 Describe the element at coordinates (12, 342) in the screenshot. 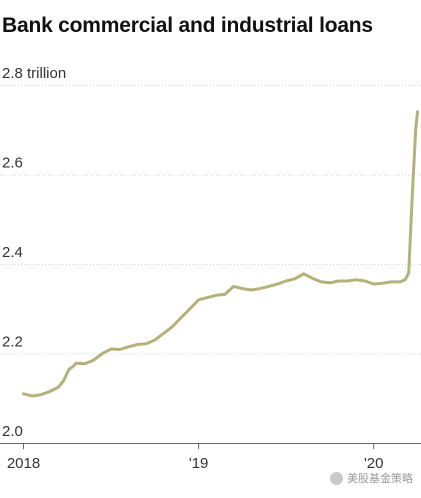

I see `y-tick-label: 2.2` at that location.